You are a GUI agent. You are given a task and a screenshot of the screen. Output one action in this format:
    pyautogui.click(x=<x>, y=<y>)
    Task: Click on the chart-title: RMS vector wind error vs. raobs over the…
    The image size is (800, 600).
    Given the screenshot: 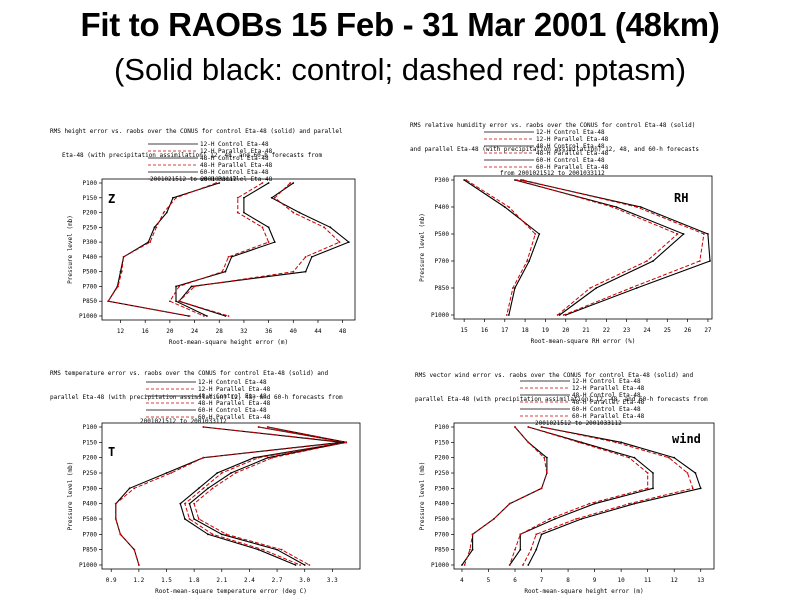 What is the action you would take?
    pyautogui.click(x=561, y=400)
    